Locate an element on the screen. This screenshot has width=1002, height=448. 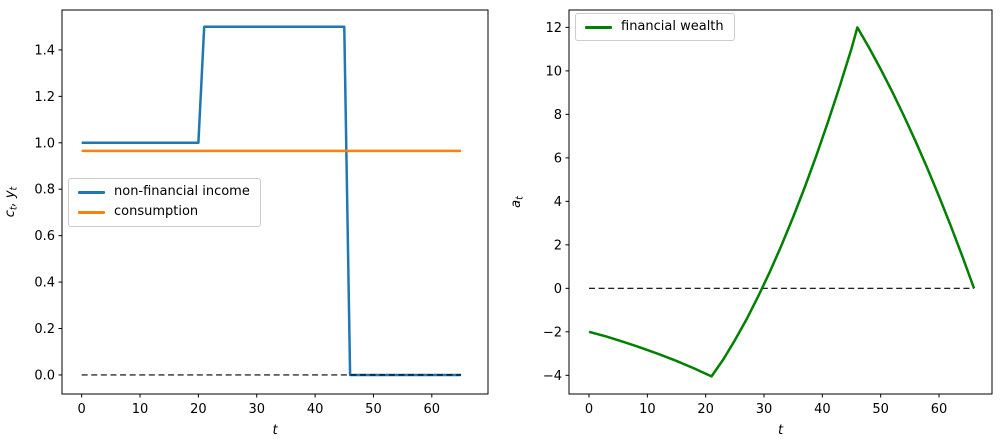
legend-item: non-financial income is located at coordinates (164, 191).